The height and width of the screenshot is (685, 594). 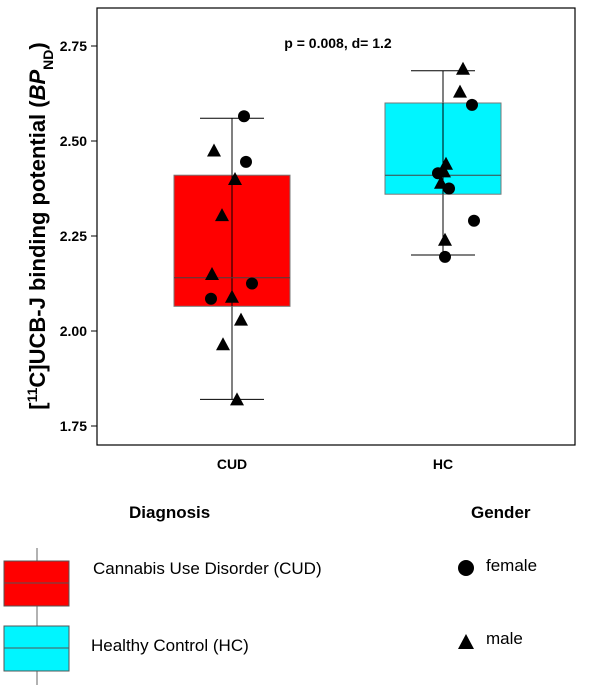 What do you see at coordinates (48, 60) in the screenshot?
I see `y-axis-label-sub: ND` at bounding box center [48, 60].